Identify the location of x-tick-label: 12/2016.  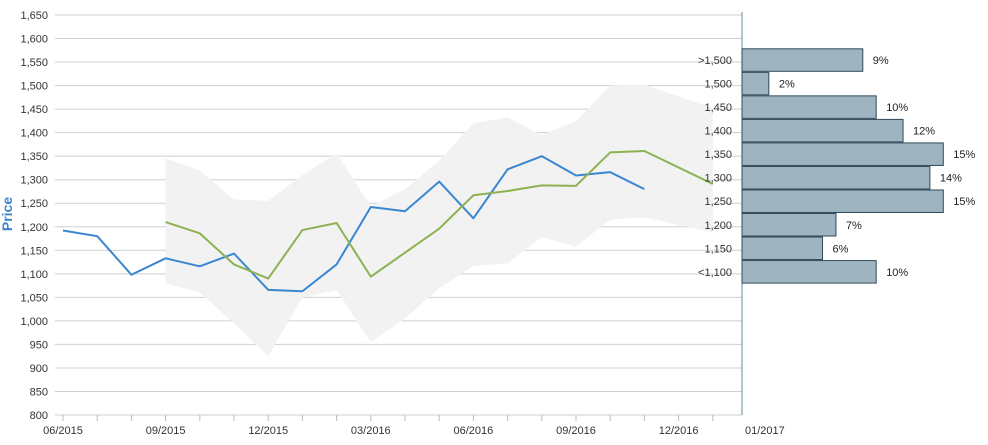
(679, 431).